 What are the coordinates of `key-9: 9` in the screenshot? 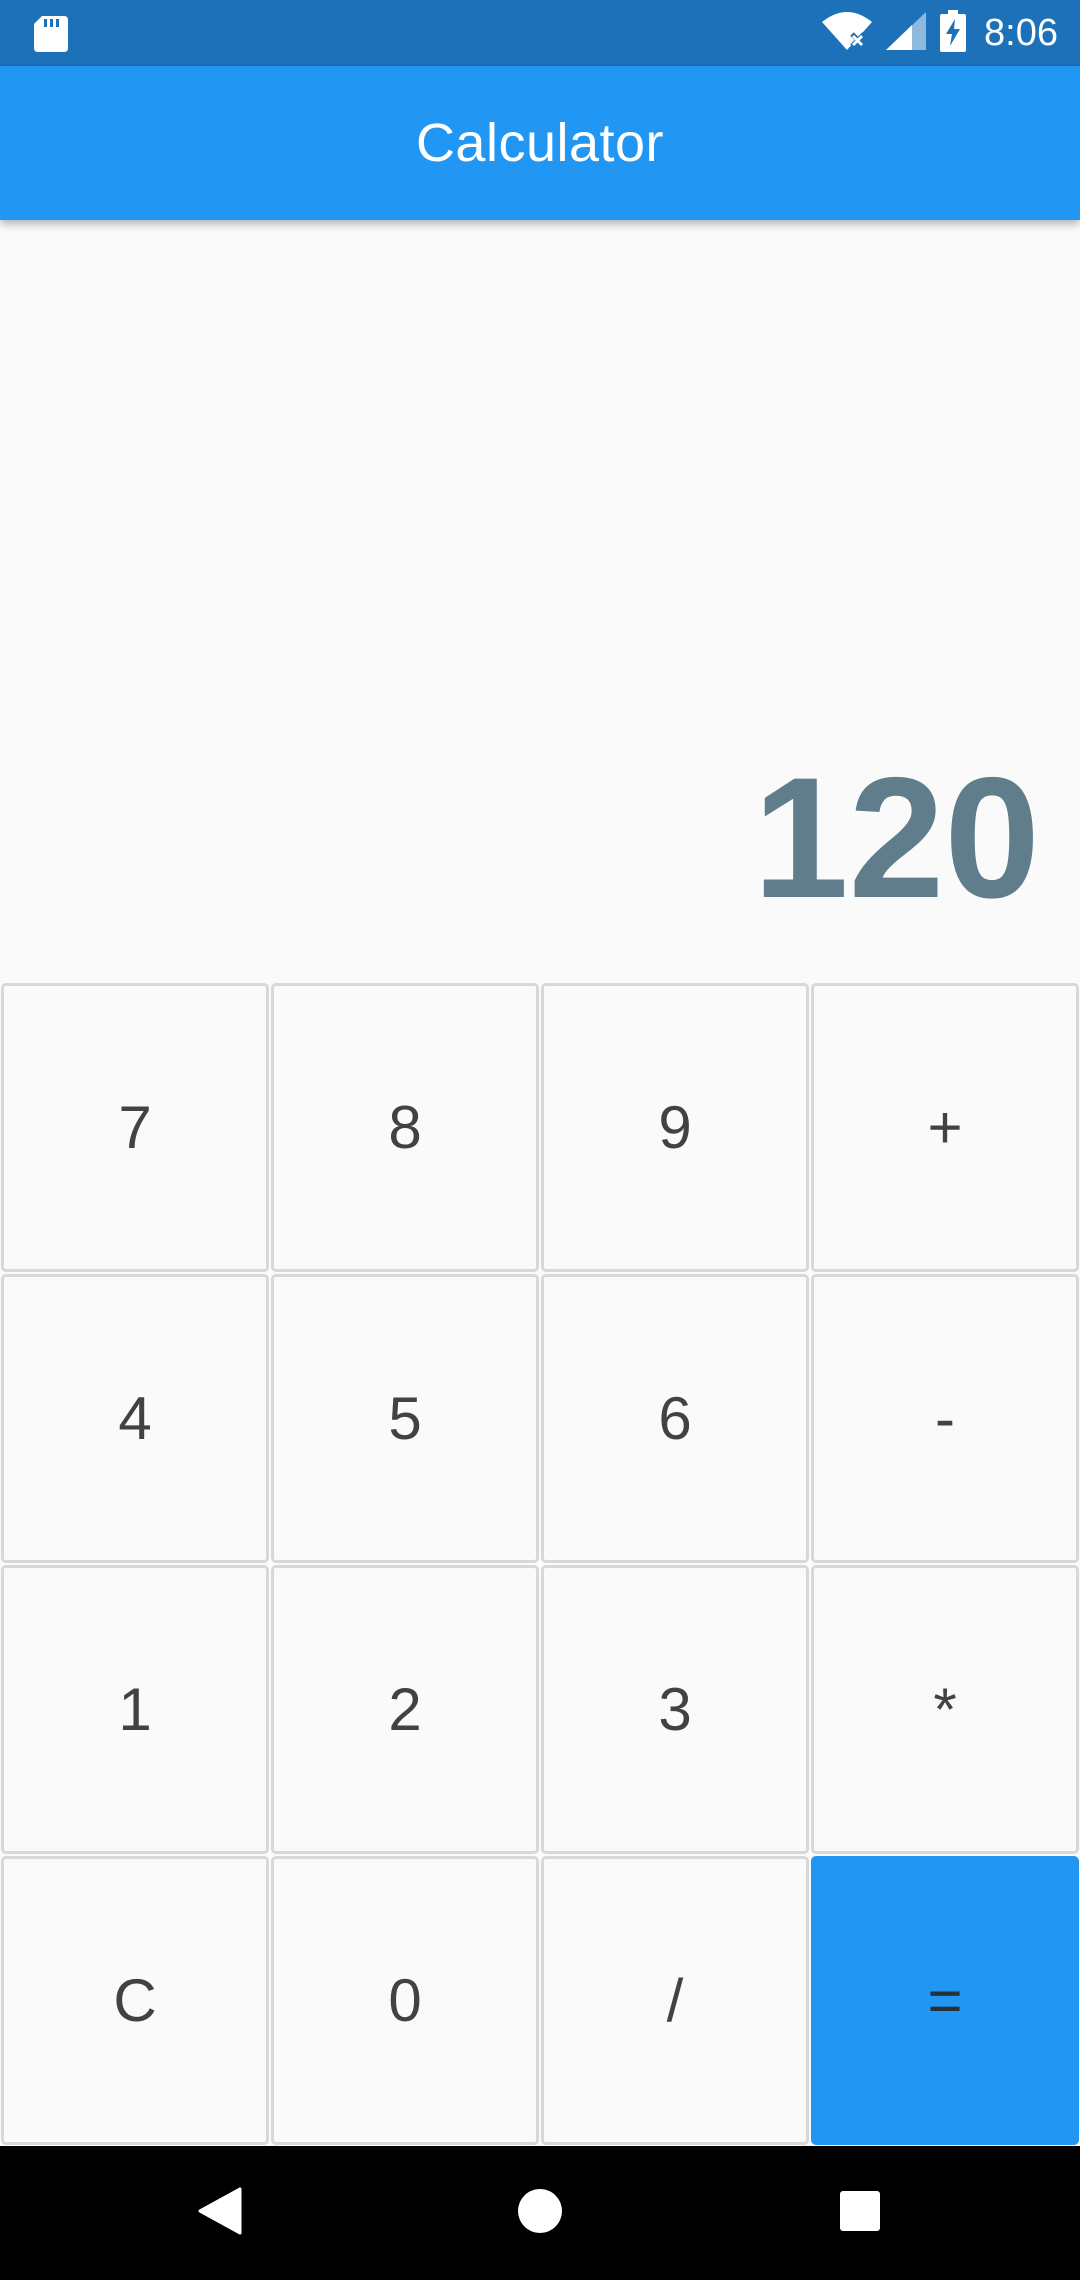 It's located at (675, 1127).